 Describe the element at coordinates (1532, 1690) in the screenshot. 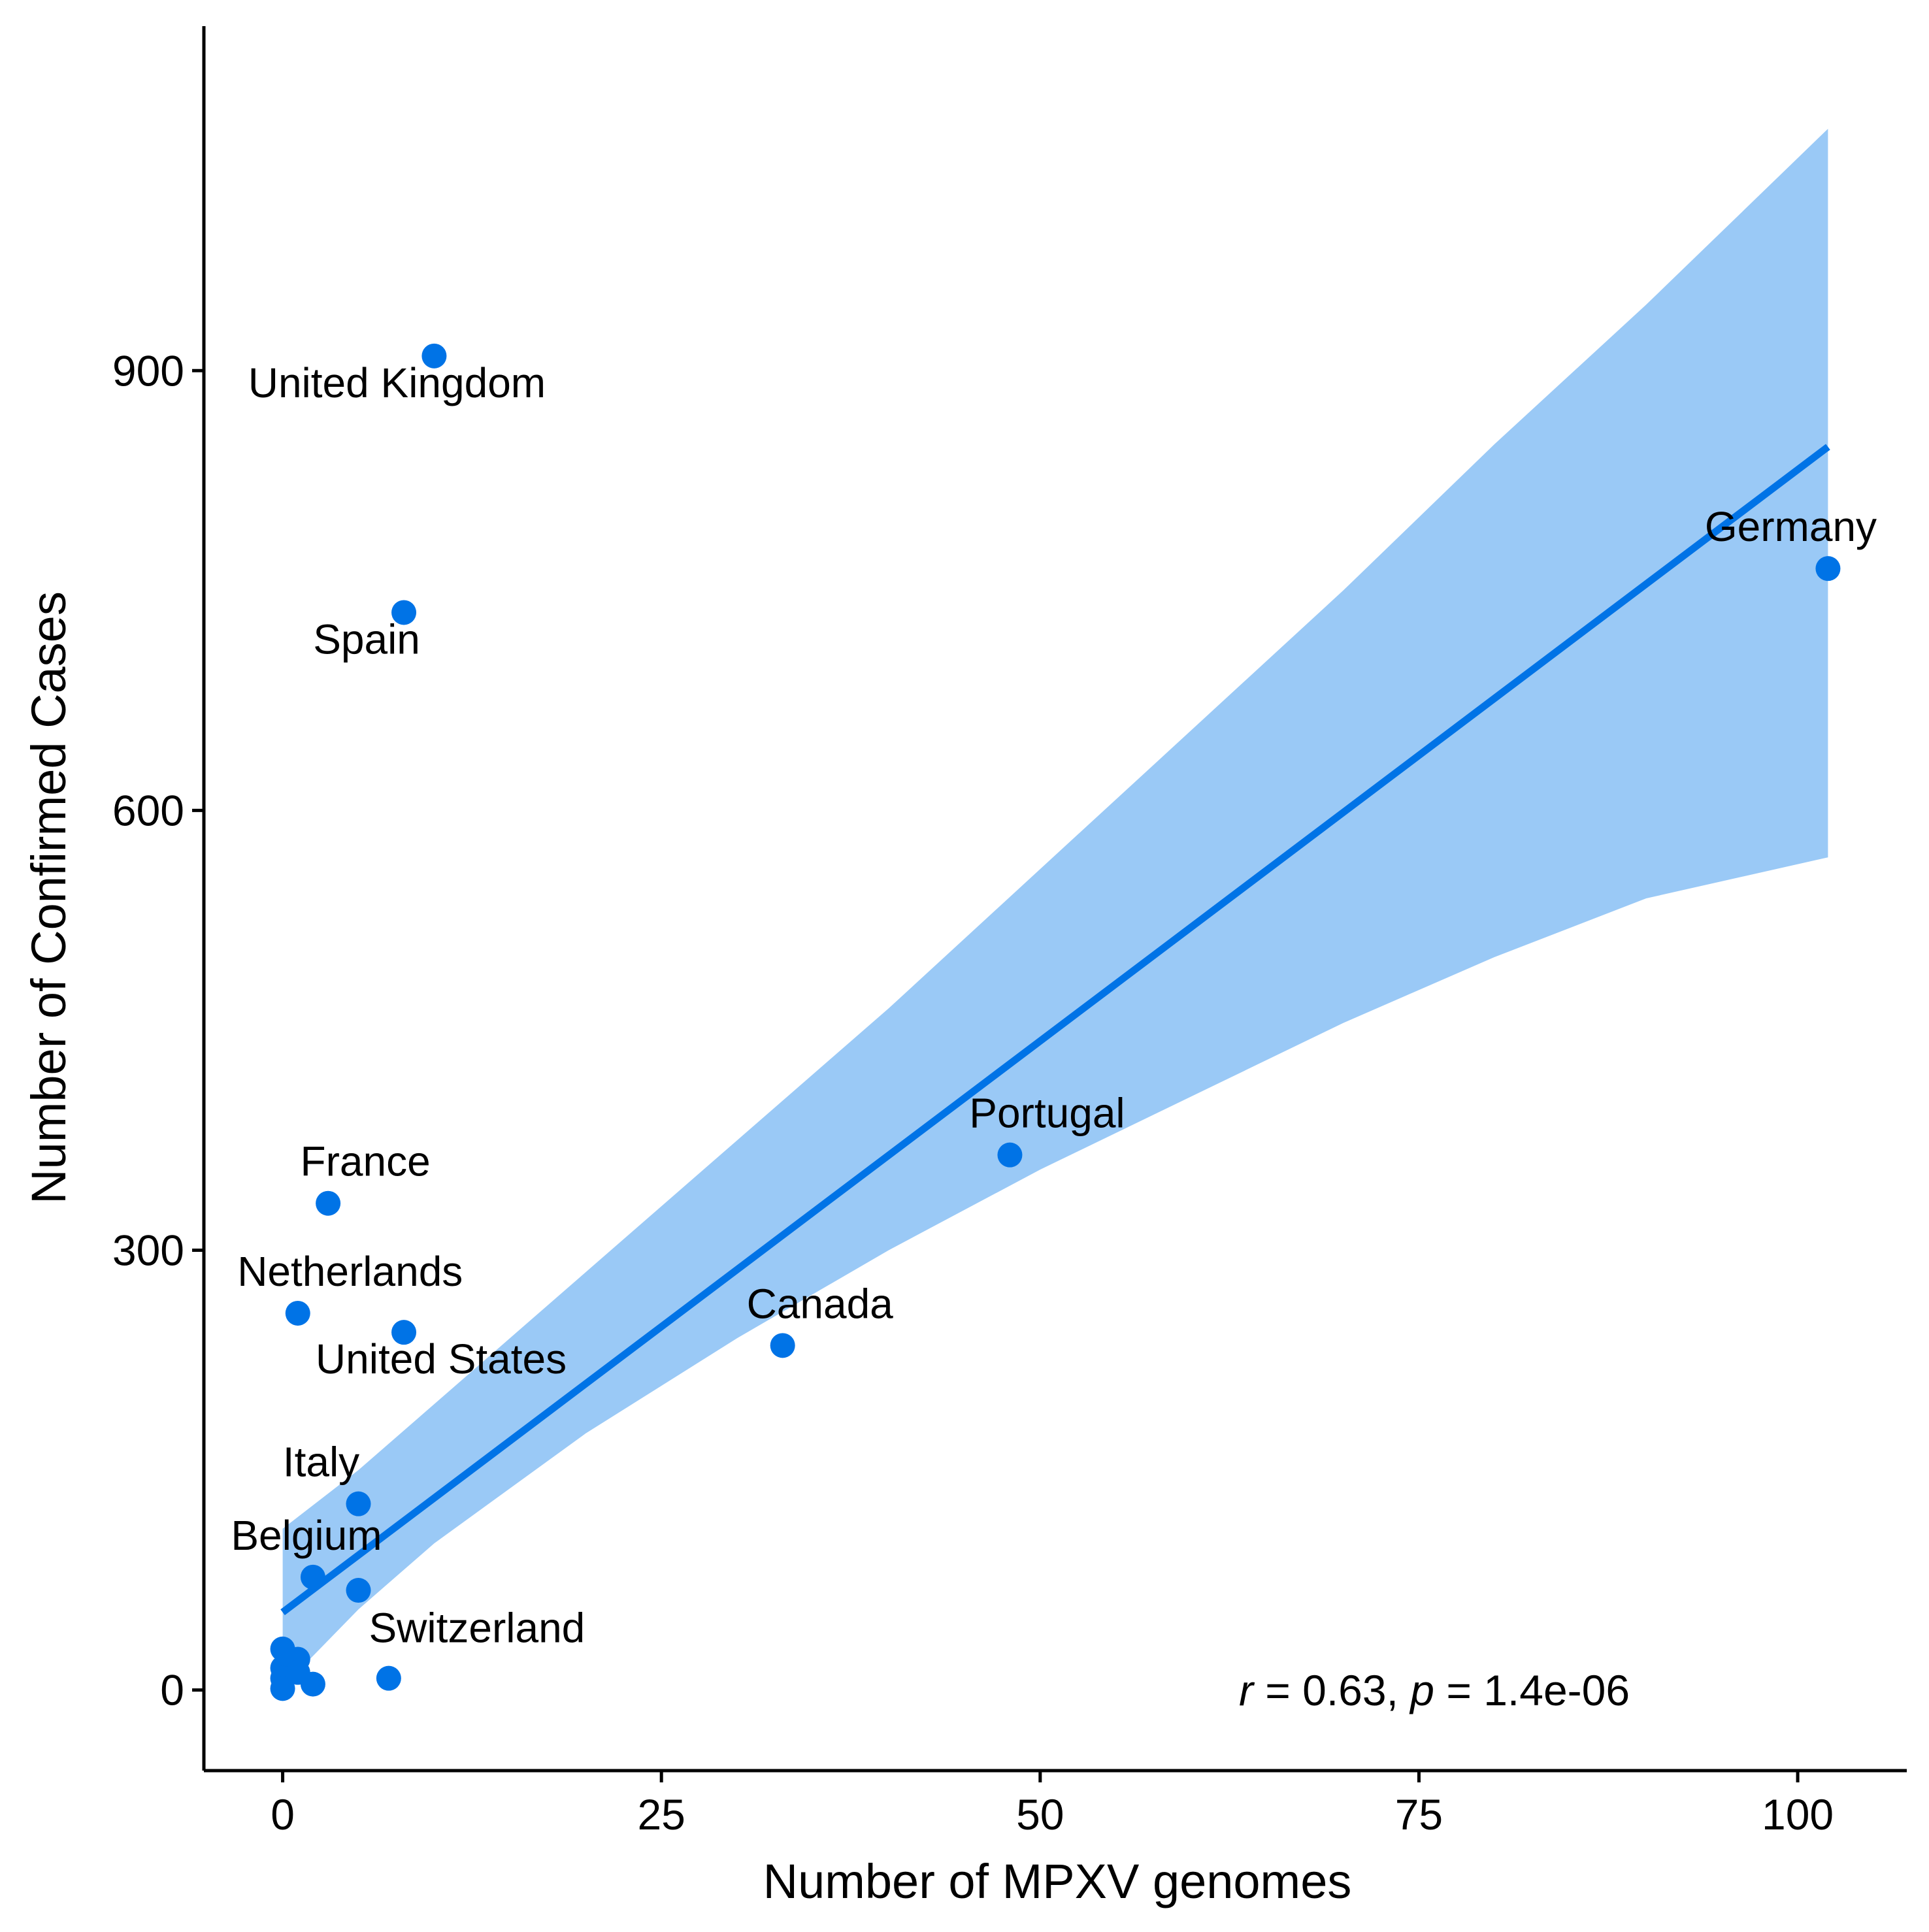

I see `p-value: = 1.4e-06` at that location.